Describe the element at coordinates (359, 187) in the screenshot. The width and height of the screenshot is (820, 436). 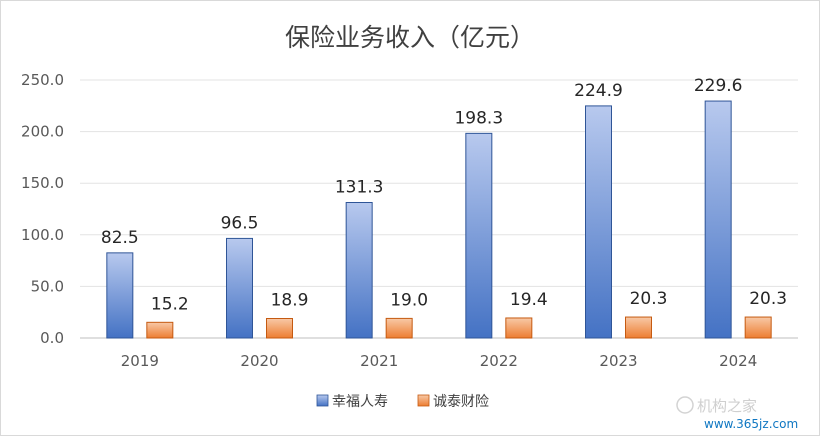
I see `data-label-series-1: 131.3` at that location.